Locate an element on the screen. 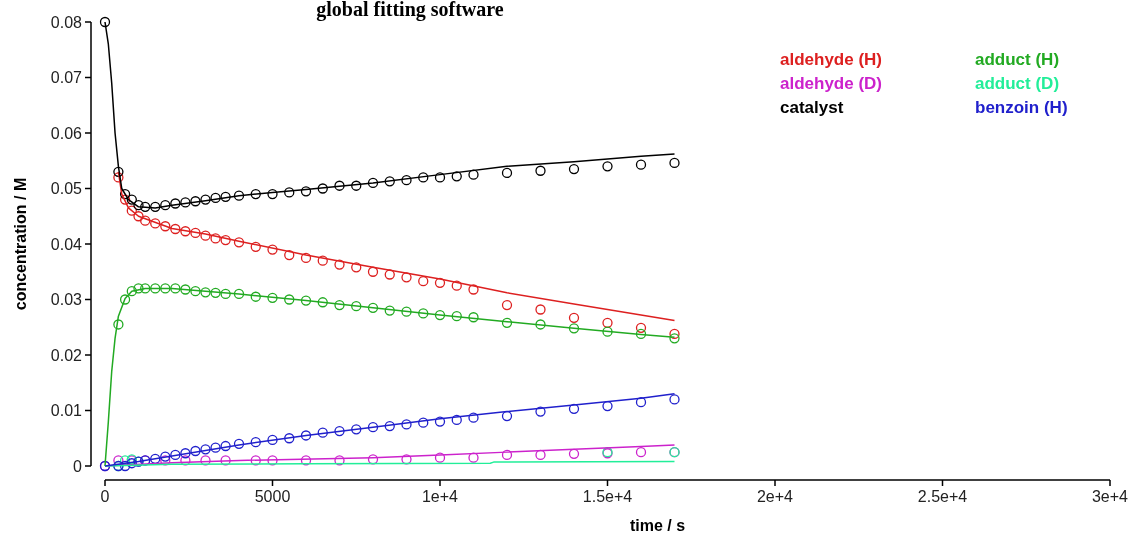  y-tick-label: 0.06 is located at coordinates (66, 133).